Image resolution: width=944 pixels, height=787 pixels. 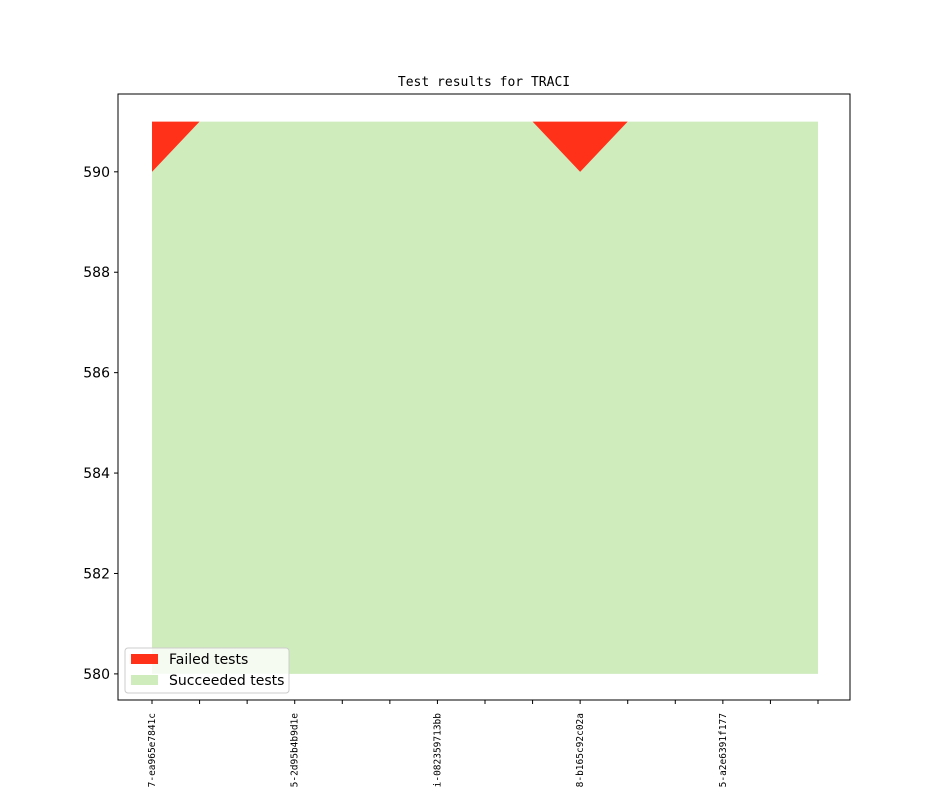 What do you see at coordinates (723, 750) in the screenshot?
I see `x-tick-label: 5-a2e6391f177` at bounding box center [723, 750].